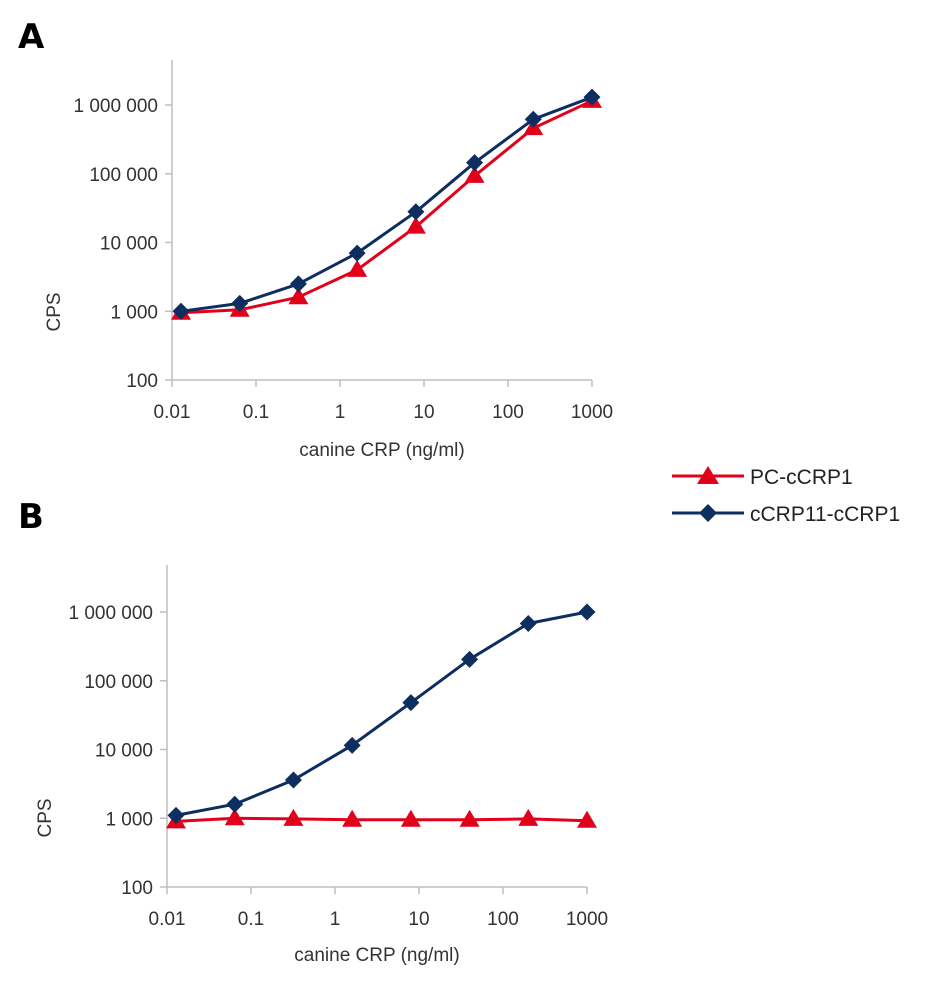 Image resolution: width=933 pixels, height=989 pixels. Describe the element at coordinates (31, 517) in the screenshot. I see `panel-letter-b: B` at that location.